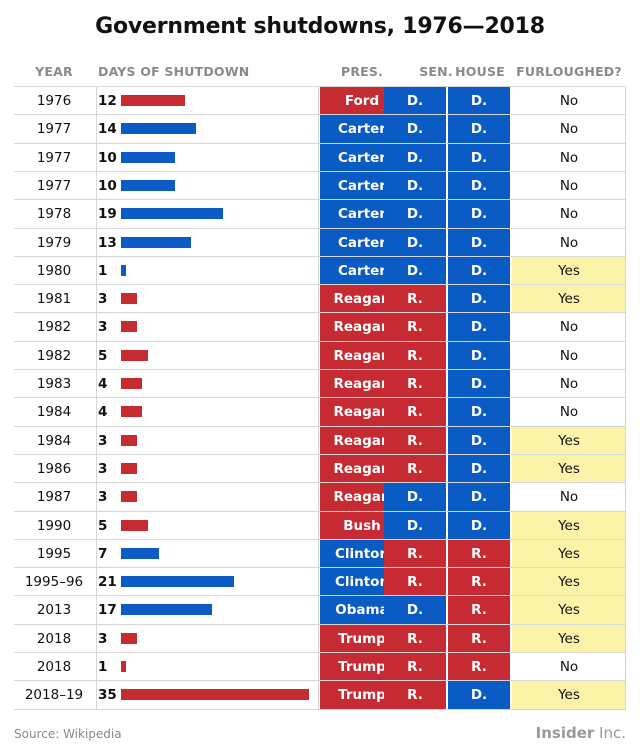 The height and width of the screenshot is (754, 640). What do you see at coordinates (107, 157) in the screenshot?
I see `days-label: 10` at bounding box center [107, 157].